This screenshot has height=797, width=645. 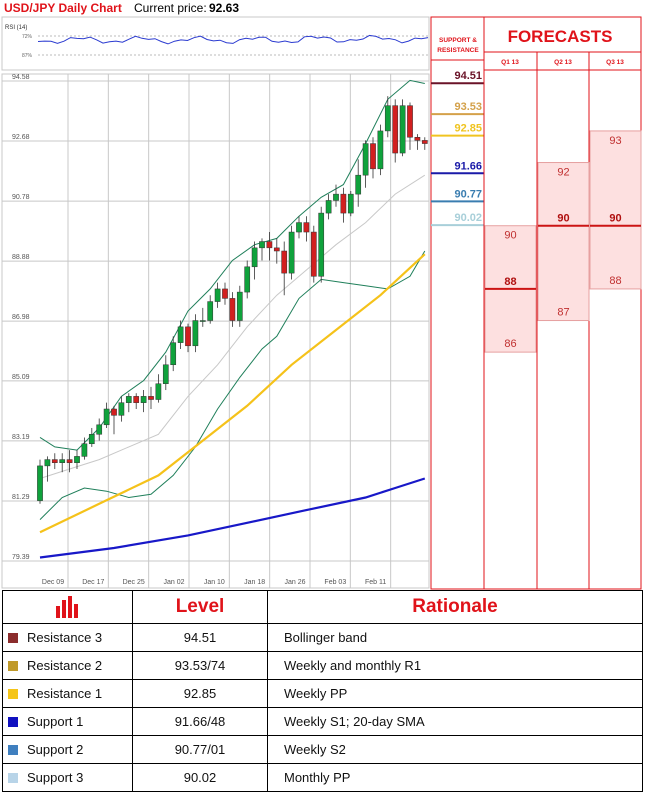 What do you see at coordinates (457, 148) in the screenshot?
I see `sr-levels: 94.51 93.53 92.85 91.66 90.77 90.02` at bounding box center [457, 148].